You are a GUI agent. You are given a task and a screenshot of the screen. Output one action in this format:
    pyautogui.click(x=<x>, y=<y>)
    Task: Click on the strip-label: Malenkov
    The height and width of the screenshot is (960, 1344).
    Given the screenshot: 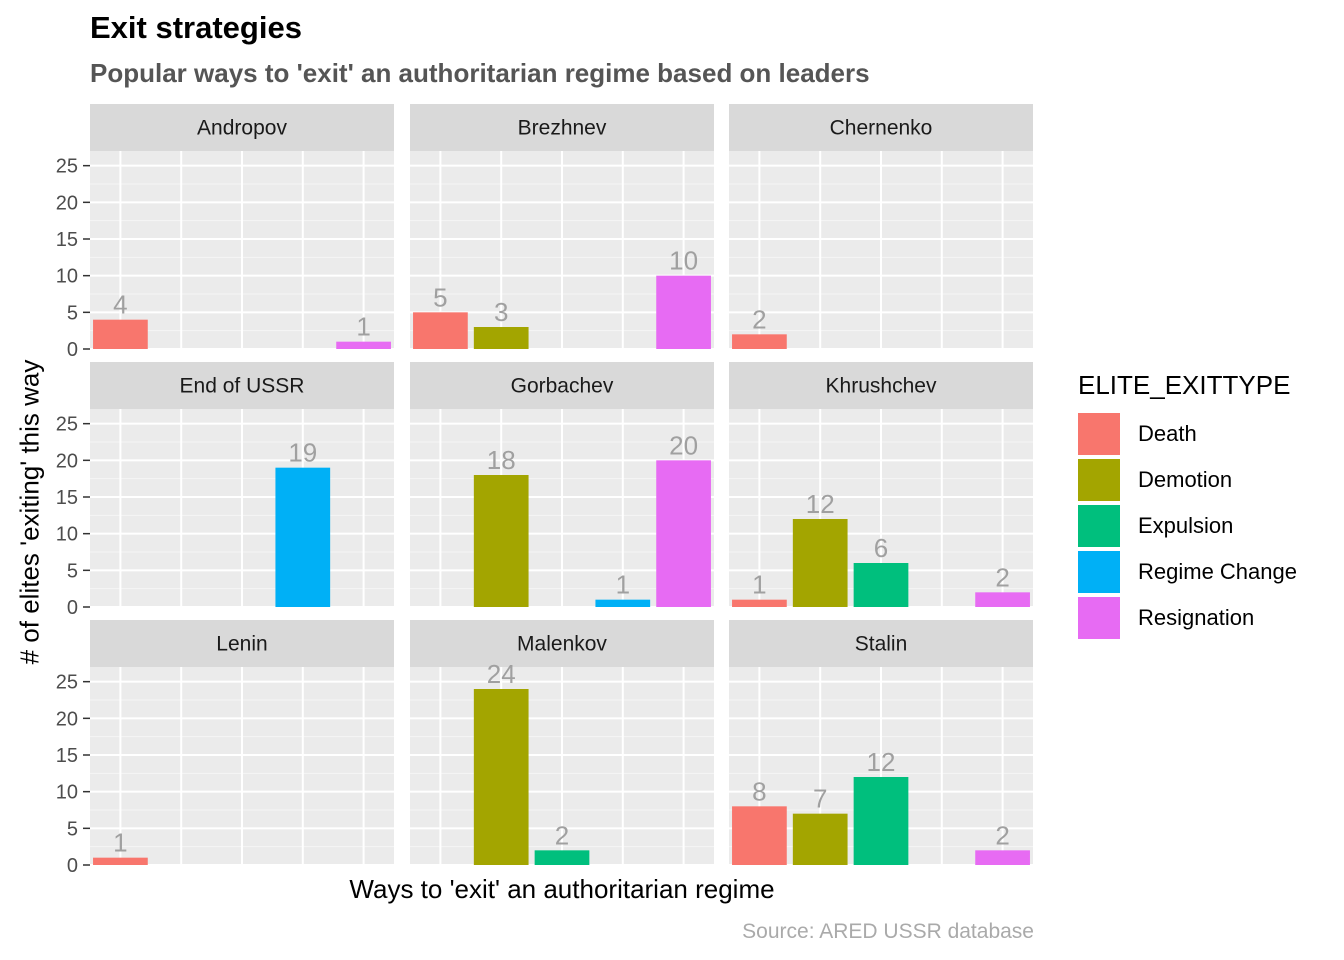 What is the action you would take?
    pyautogui.click(x=562, y=644)
    